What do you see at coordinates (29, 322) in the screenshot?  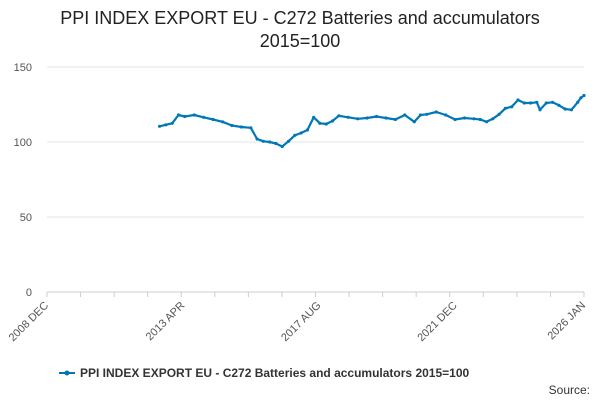 I see `x-tick-label: 2008 DEC` at bounding box center [29, 322].